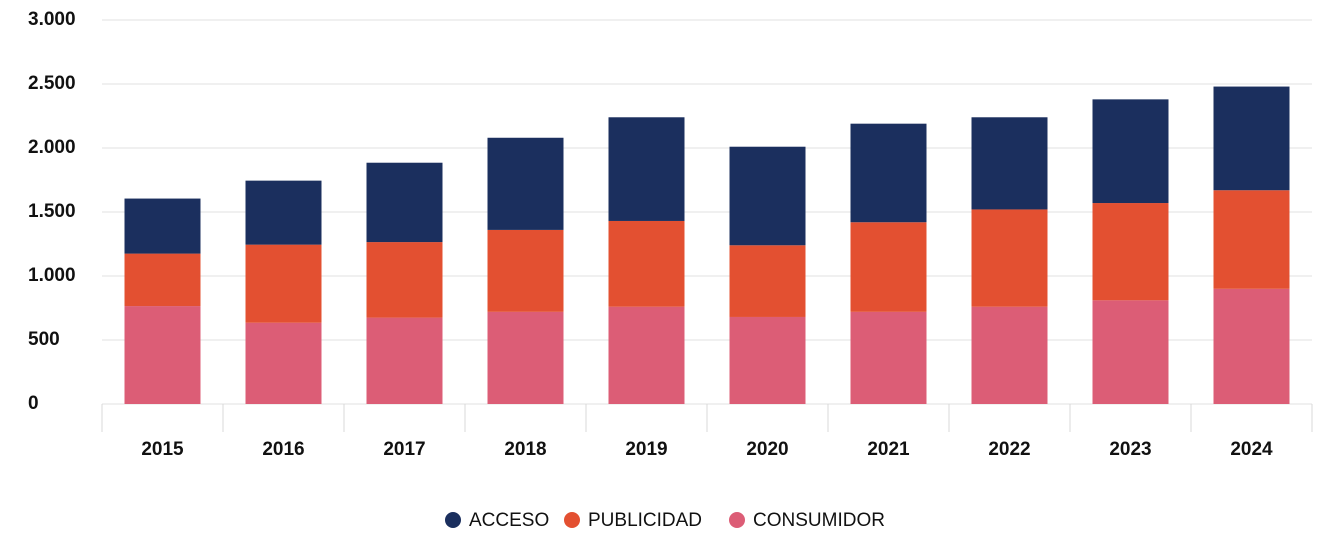 Image resolution: width=1319 pixels, height=533 pixels. Describe the element at coordinates (52, 275) in the screenshot. I see `y-tick-label: 1.000` at that location.